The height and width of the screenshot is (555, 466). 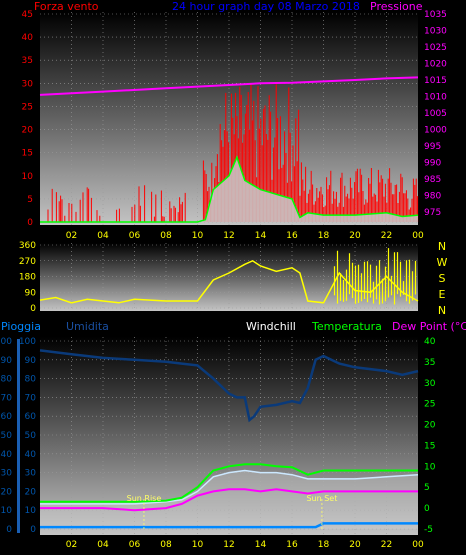 I want to click on temperature-y-tick: 5, so click(x=427, y=488).